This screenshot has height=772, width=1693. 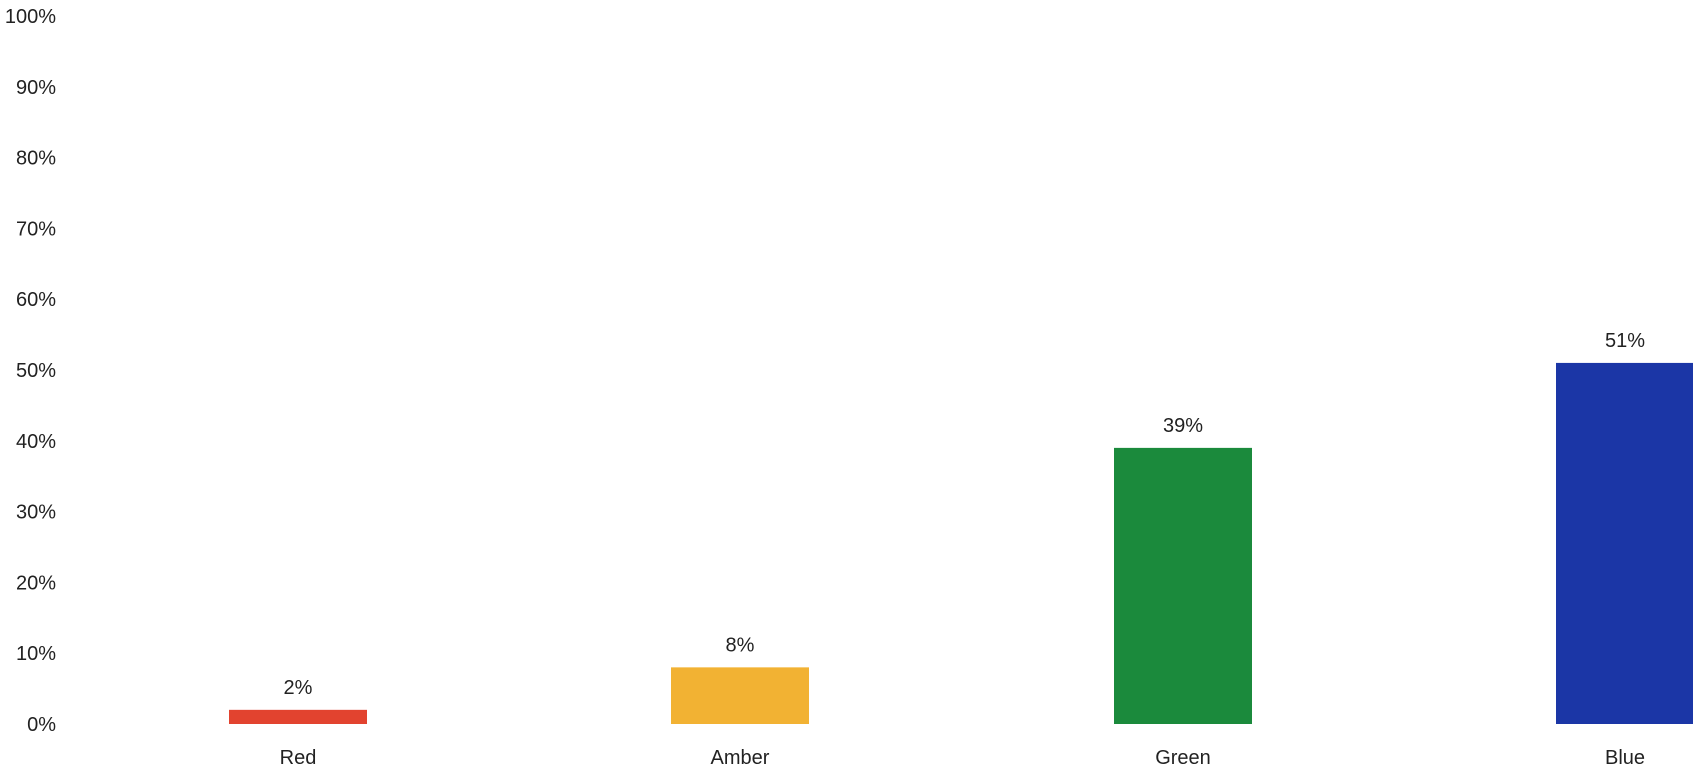 I want to click on bar-blue, so click(x=1624, y=543).